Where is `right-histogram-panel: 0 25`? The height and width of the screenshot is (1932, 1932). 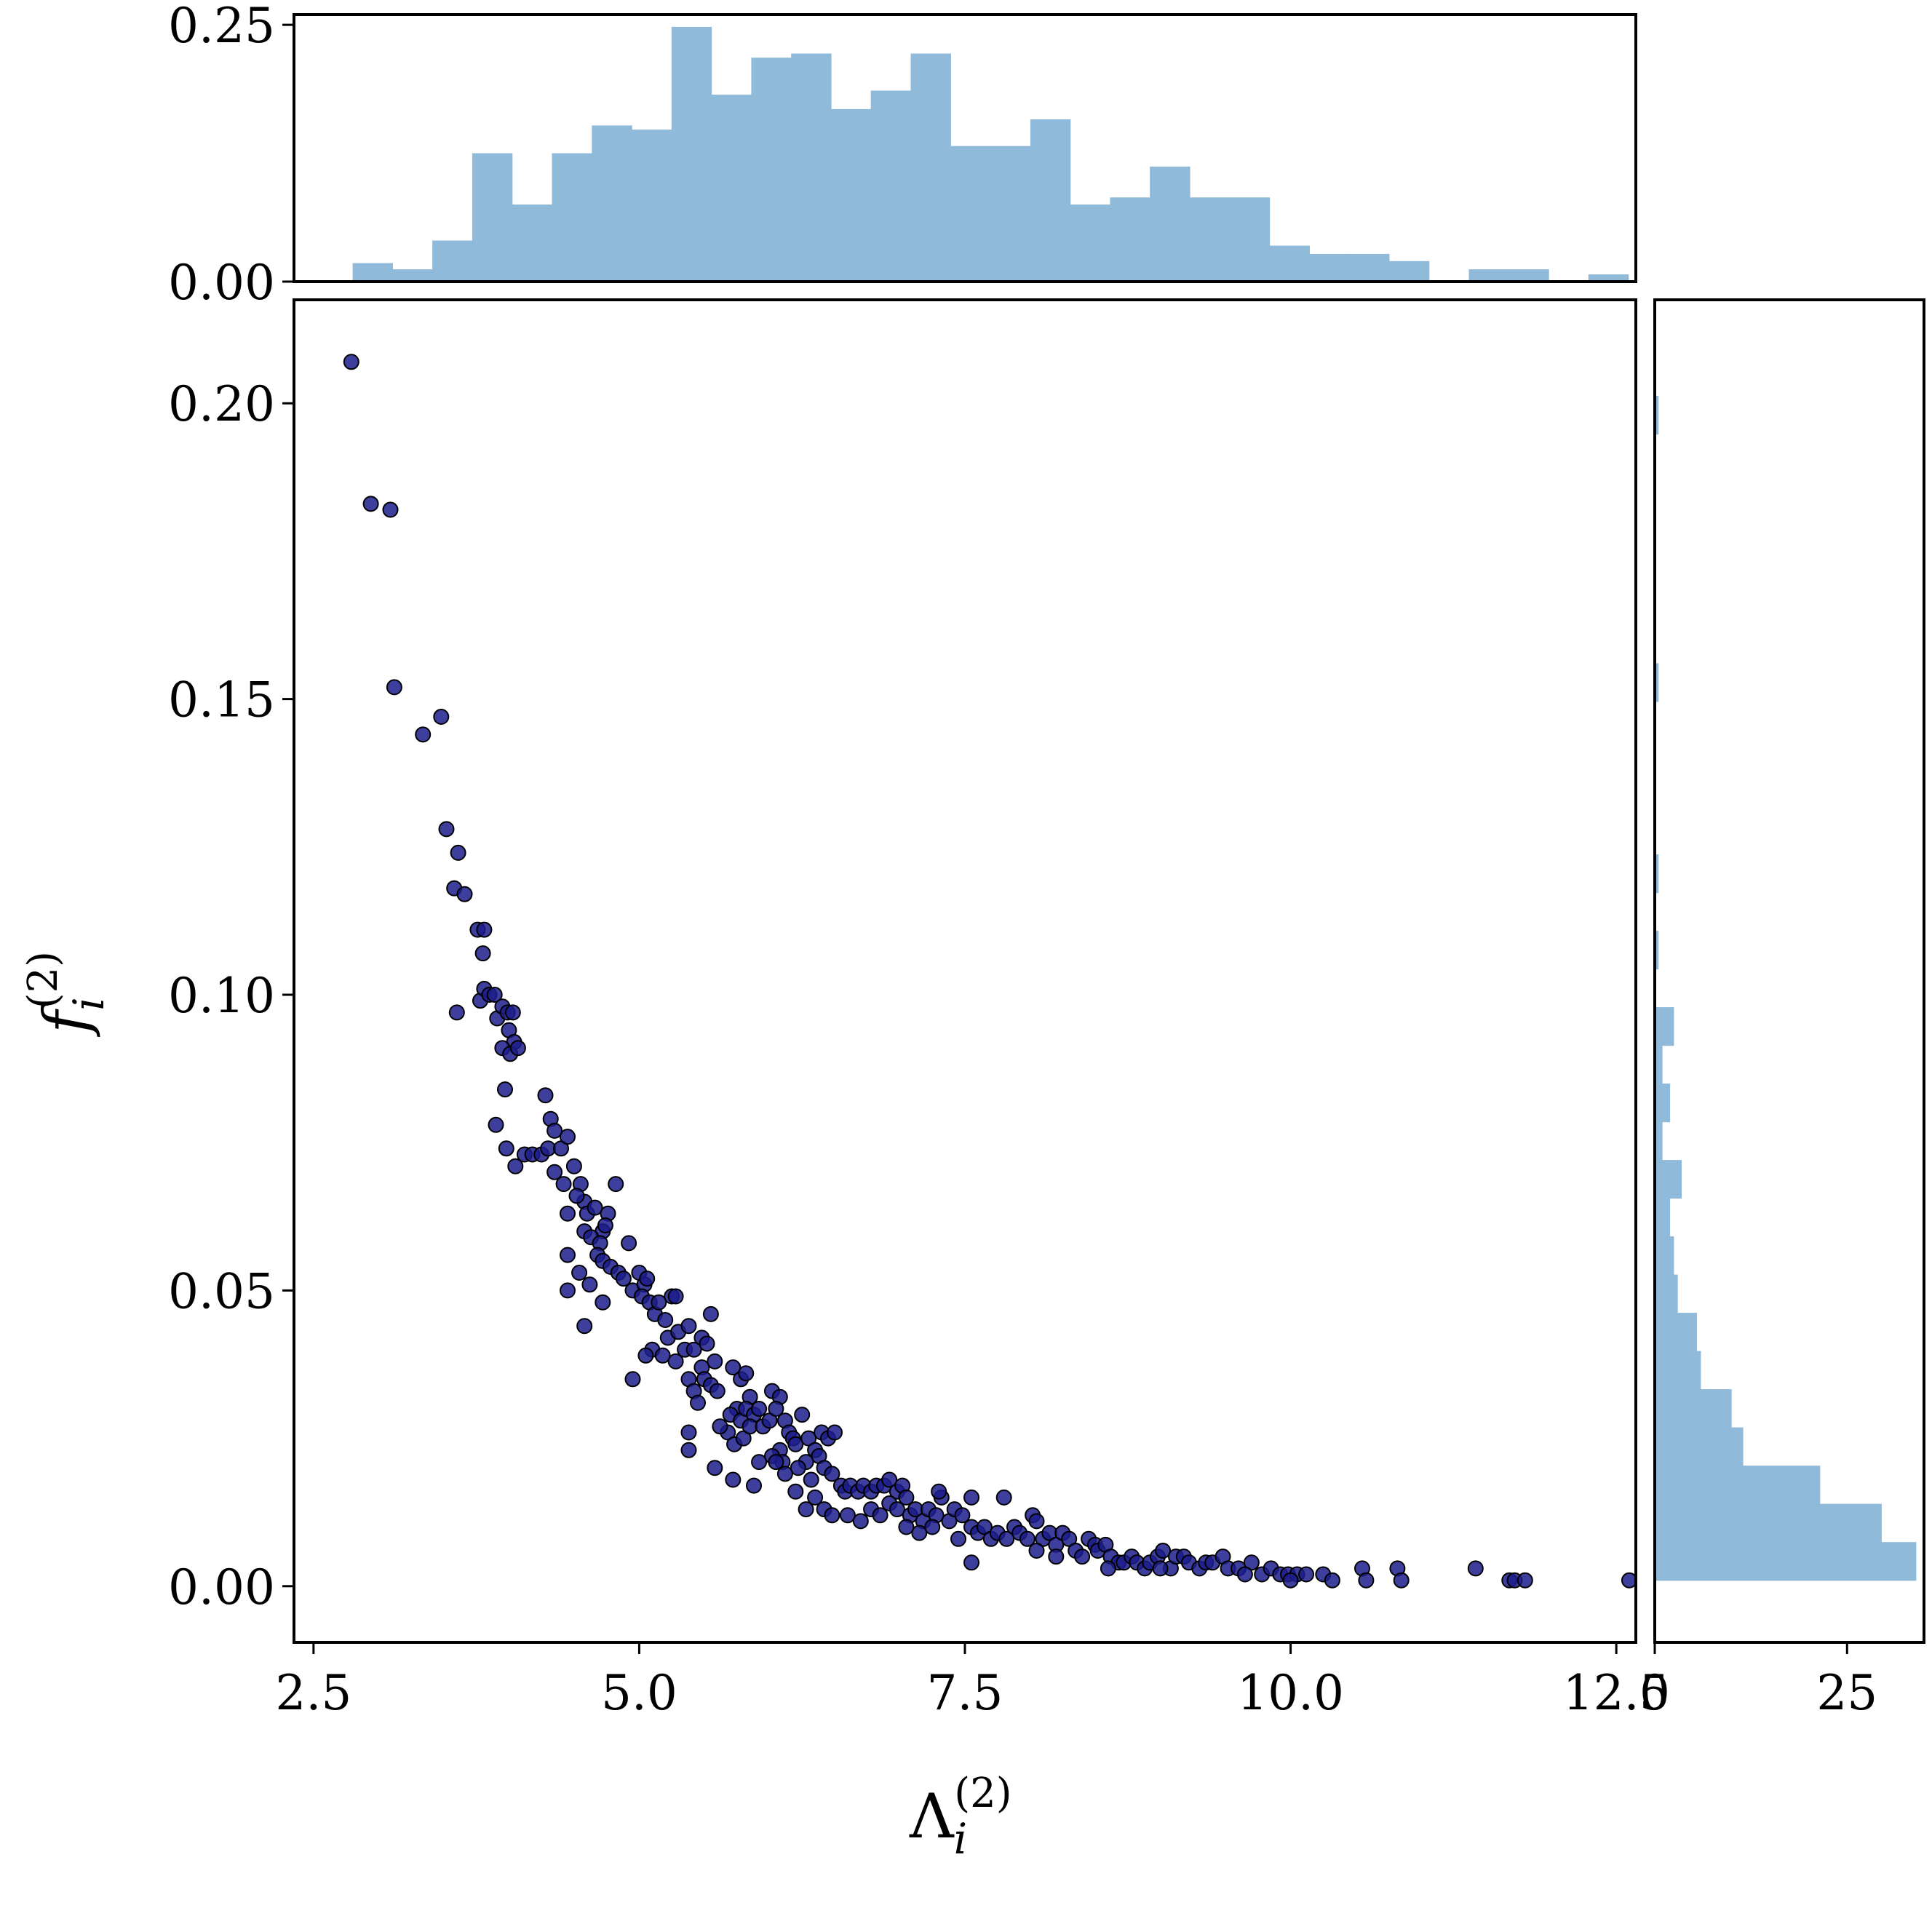
right-histogram-panel: 0 25 is located at coordinates (1782, 1009).